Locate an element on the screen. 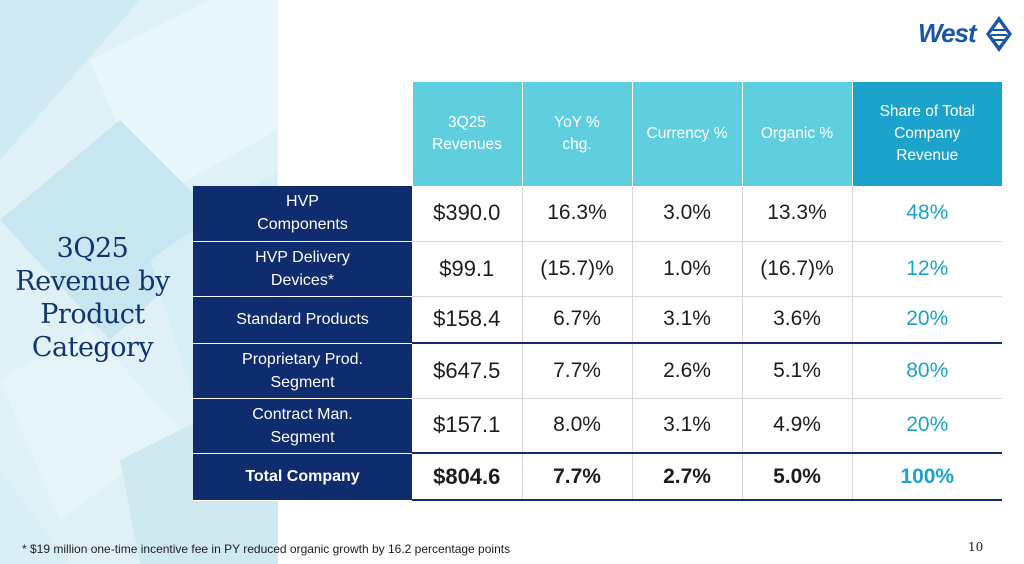 The width and height of the screenshot is (1024, 564). cell-yoy: 6.7% is located at coordinates (576, 320).